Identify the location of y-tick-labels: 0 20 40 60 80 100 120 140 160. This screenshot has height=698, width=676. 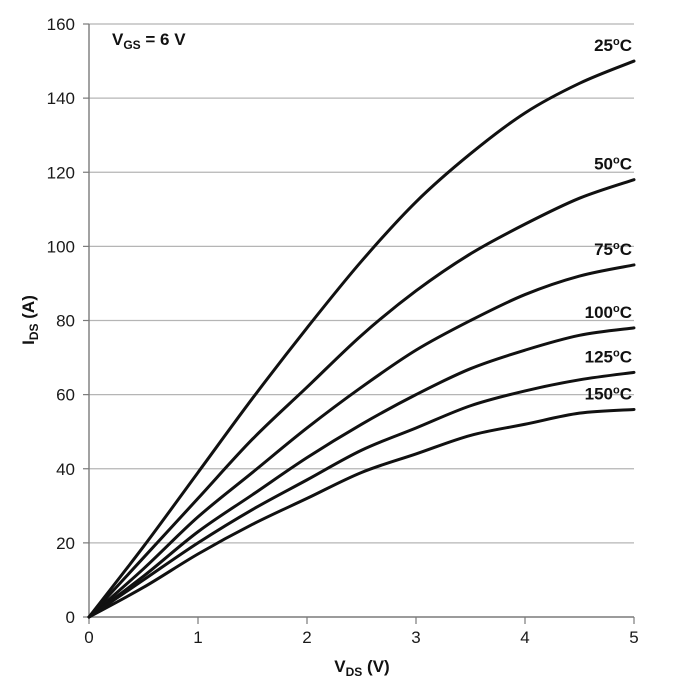
(68, 321).